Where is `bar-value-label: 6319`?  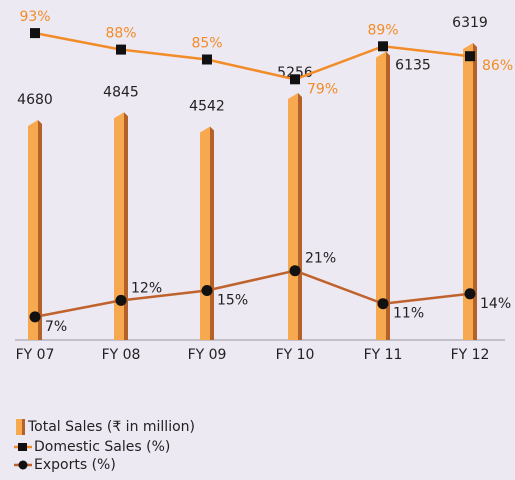
bar-value-label: 6319 is located at coordinates (470, 23).